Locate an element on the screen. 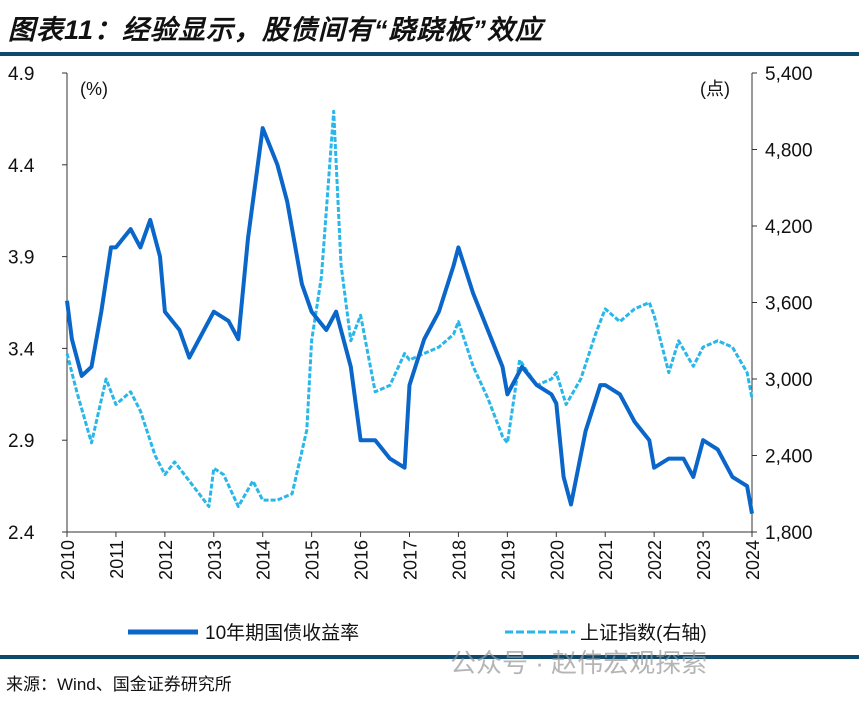  left-tick-label: 3.9 is located at coordinates (21, 258).